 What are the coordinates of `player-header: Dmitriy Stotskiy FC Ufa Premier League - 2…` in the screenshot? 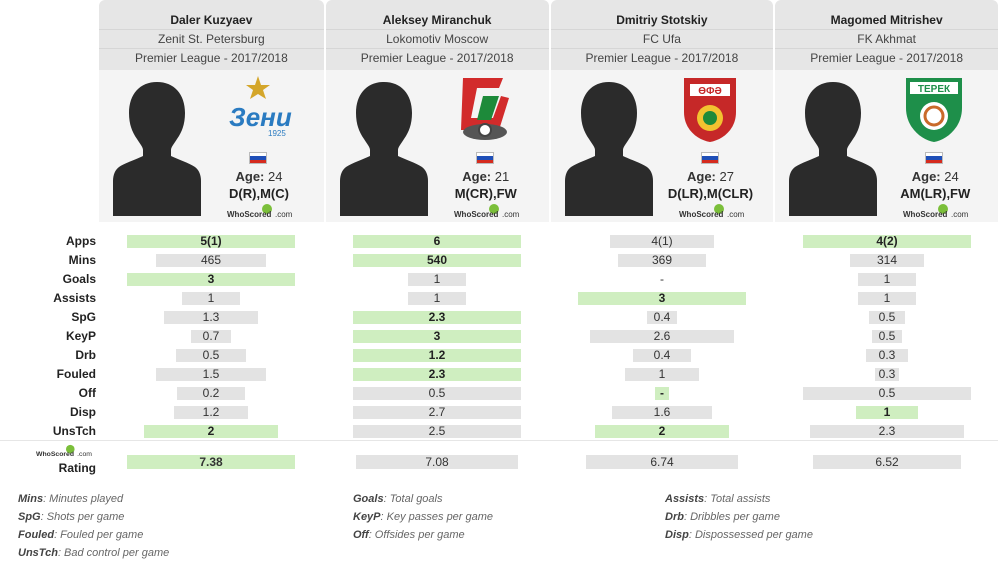 It's located at (662, 35).